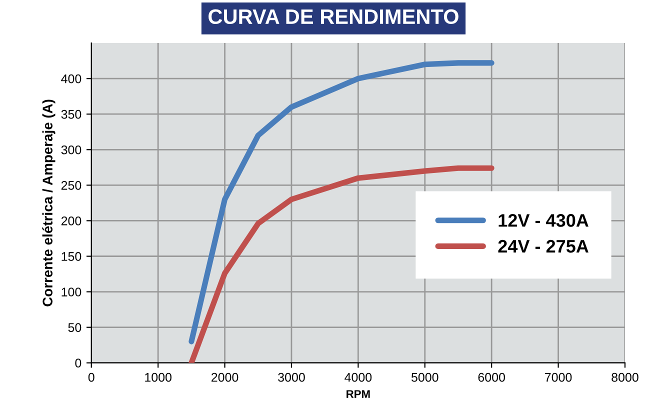 The width and height of the screenshot is (667, 410). What do you see at coordinates (71, 221) in the screenshot?
I see `y-tick-label: 200` at bounding box center [71, 221].